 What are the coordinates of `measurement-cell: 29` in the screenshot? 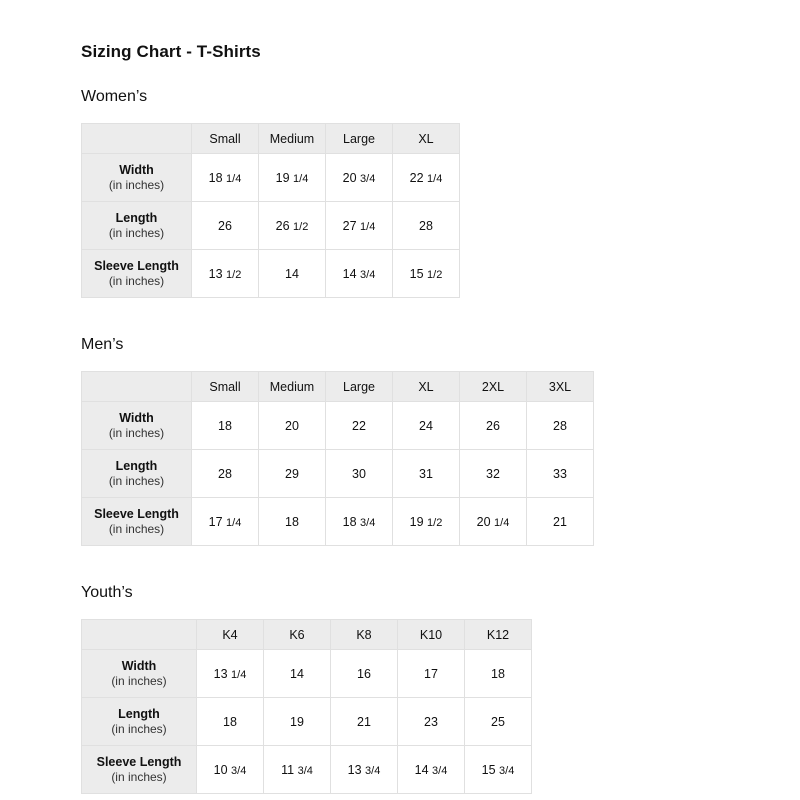 It's located at (292, 473).